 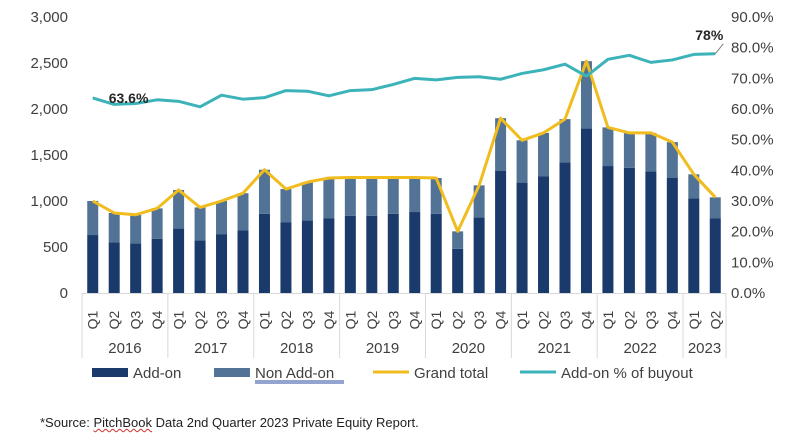 I want to click on year-label: 2018, so click(x=296, y=348).